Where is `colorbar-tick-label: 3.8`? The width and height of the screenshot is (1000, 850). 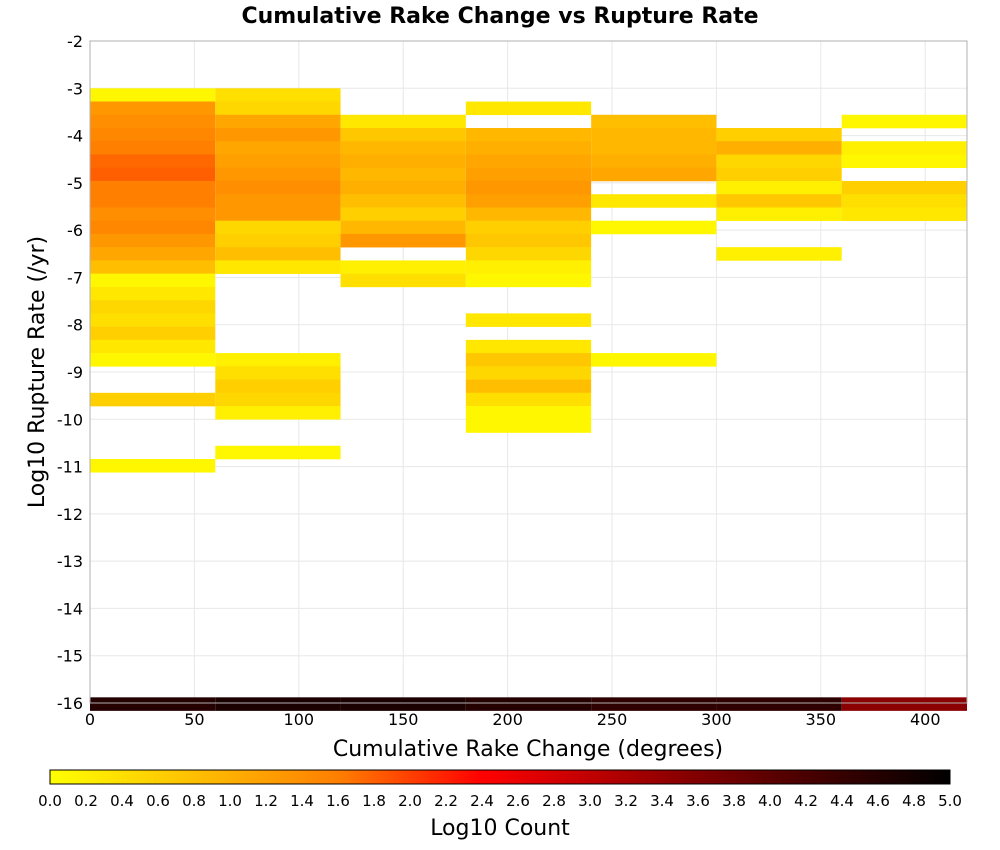 colorbar-tick-label: 3.8 is located at coordinates (734, 801).